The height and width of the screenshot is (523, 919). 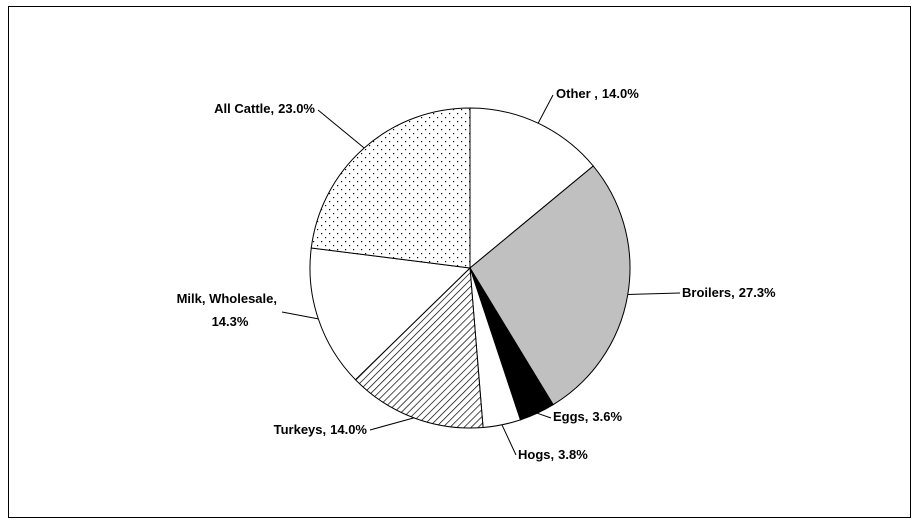 What do you see at coordinates (570, 416) in the screenshot?
I see `slice-category: Eggs,` at bounding box center [570, 416].